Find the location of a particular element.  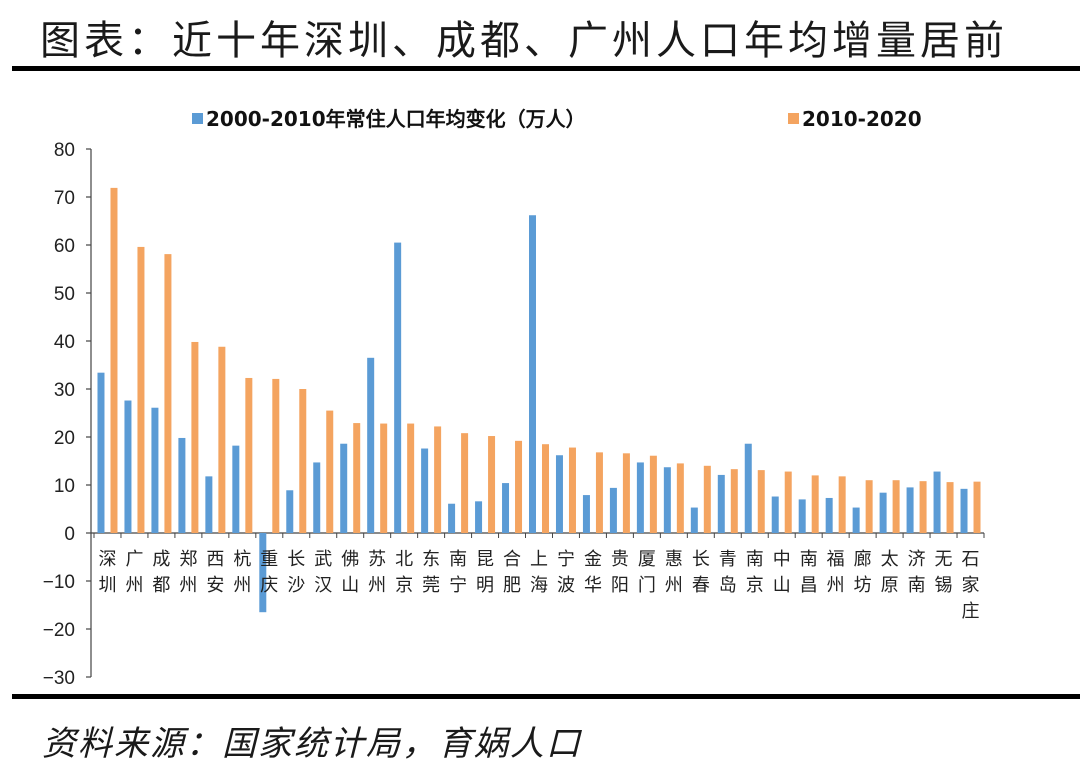

x-category-label: 肥 is located at coordinates (512, 585).